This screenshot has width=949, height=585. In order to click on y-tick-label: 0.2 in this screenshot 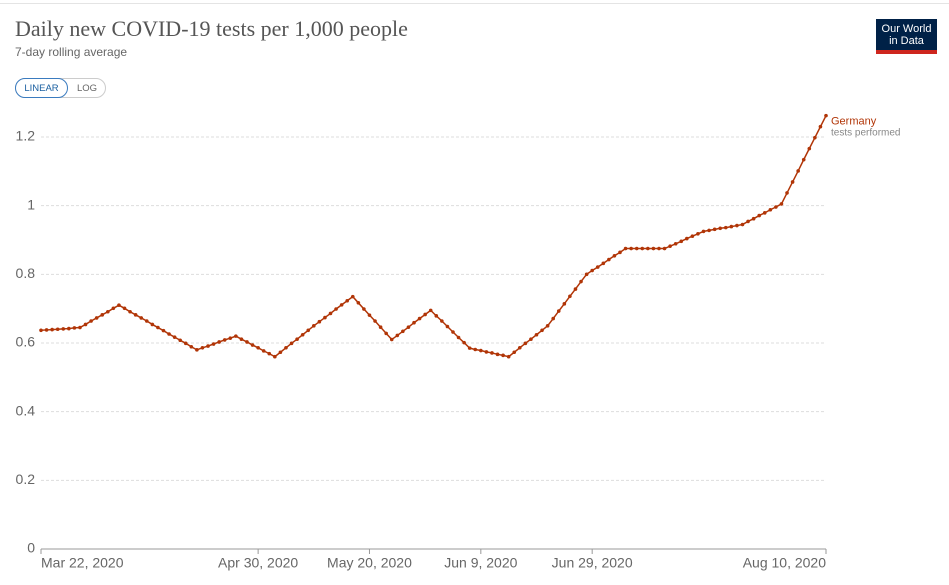, I will do `click(26, 479)`.